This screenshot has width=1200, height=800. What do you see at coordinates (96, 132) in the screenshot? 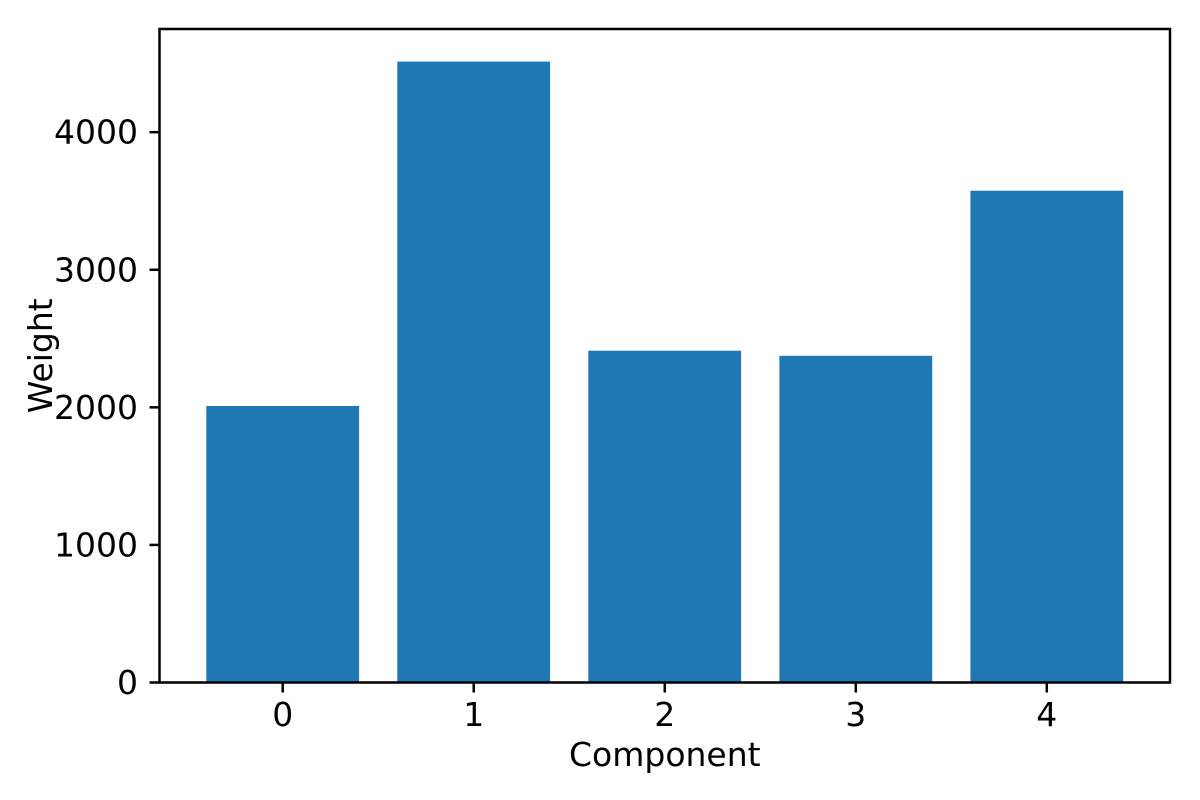
I see `y-tick-label: 4000` at bounding box center [96, 132].